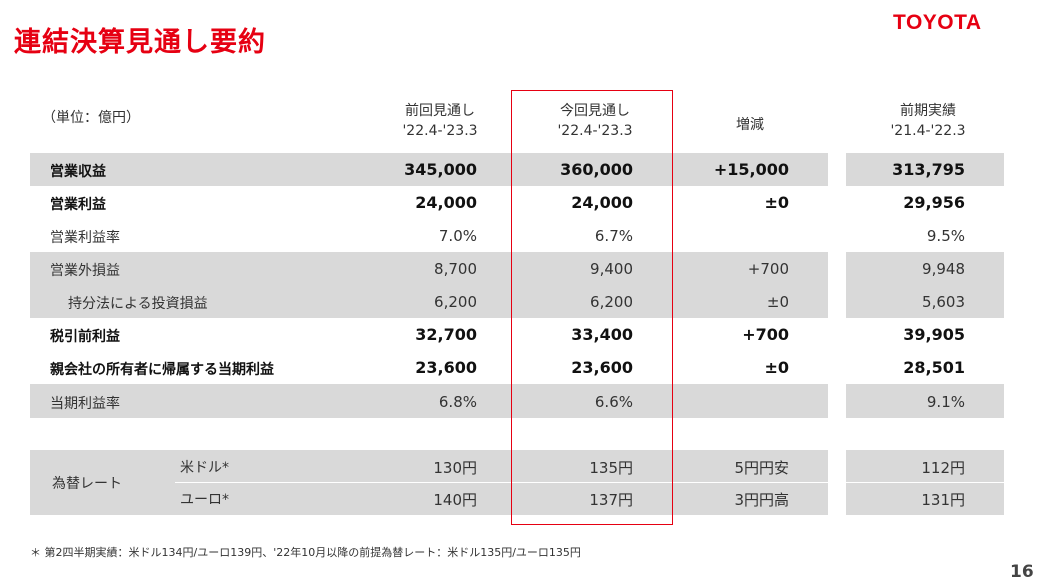  I want to click on shade-row-netmargin, so click(429, 401).